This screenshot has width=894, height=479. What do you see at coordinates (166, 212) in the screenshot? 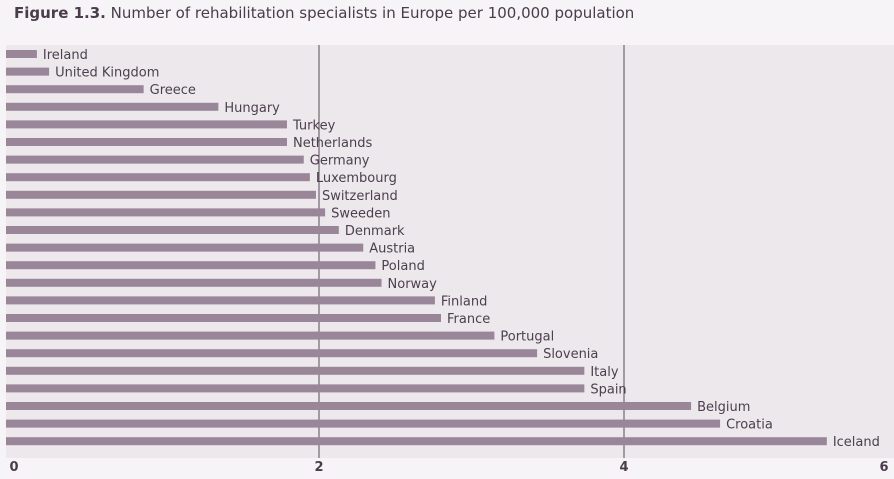
I see `bar-sweeden` at bounding box center [166, 212].